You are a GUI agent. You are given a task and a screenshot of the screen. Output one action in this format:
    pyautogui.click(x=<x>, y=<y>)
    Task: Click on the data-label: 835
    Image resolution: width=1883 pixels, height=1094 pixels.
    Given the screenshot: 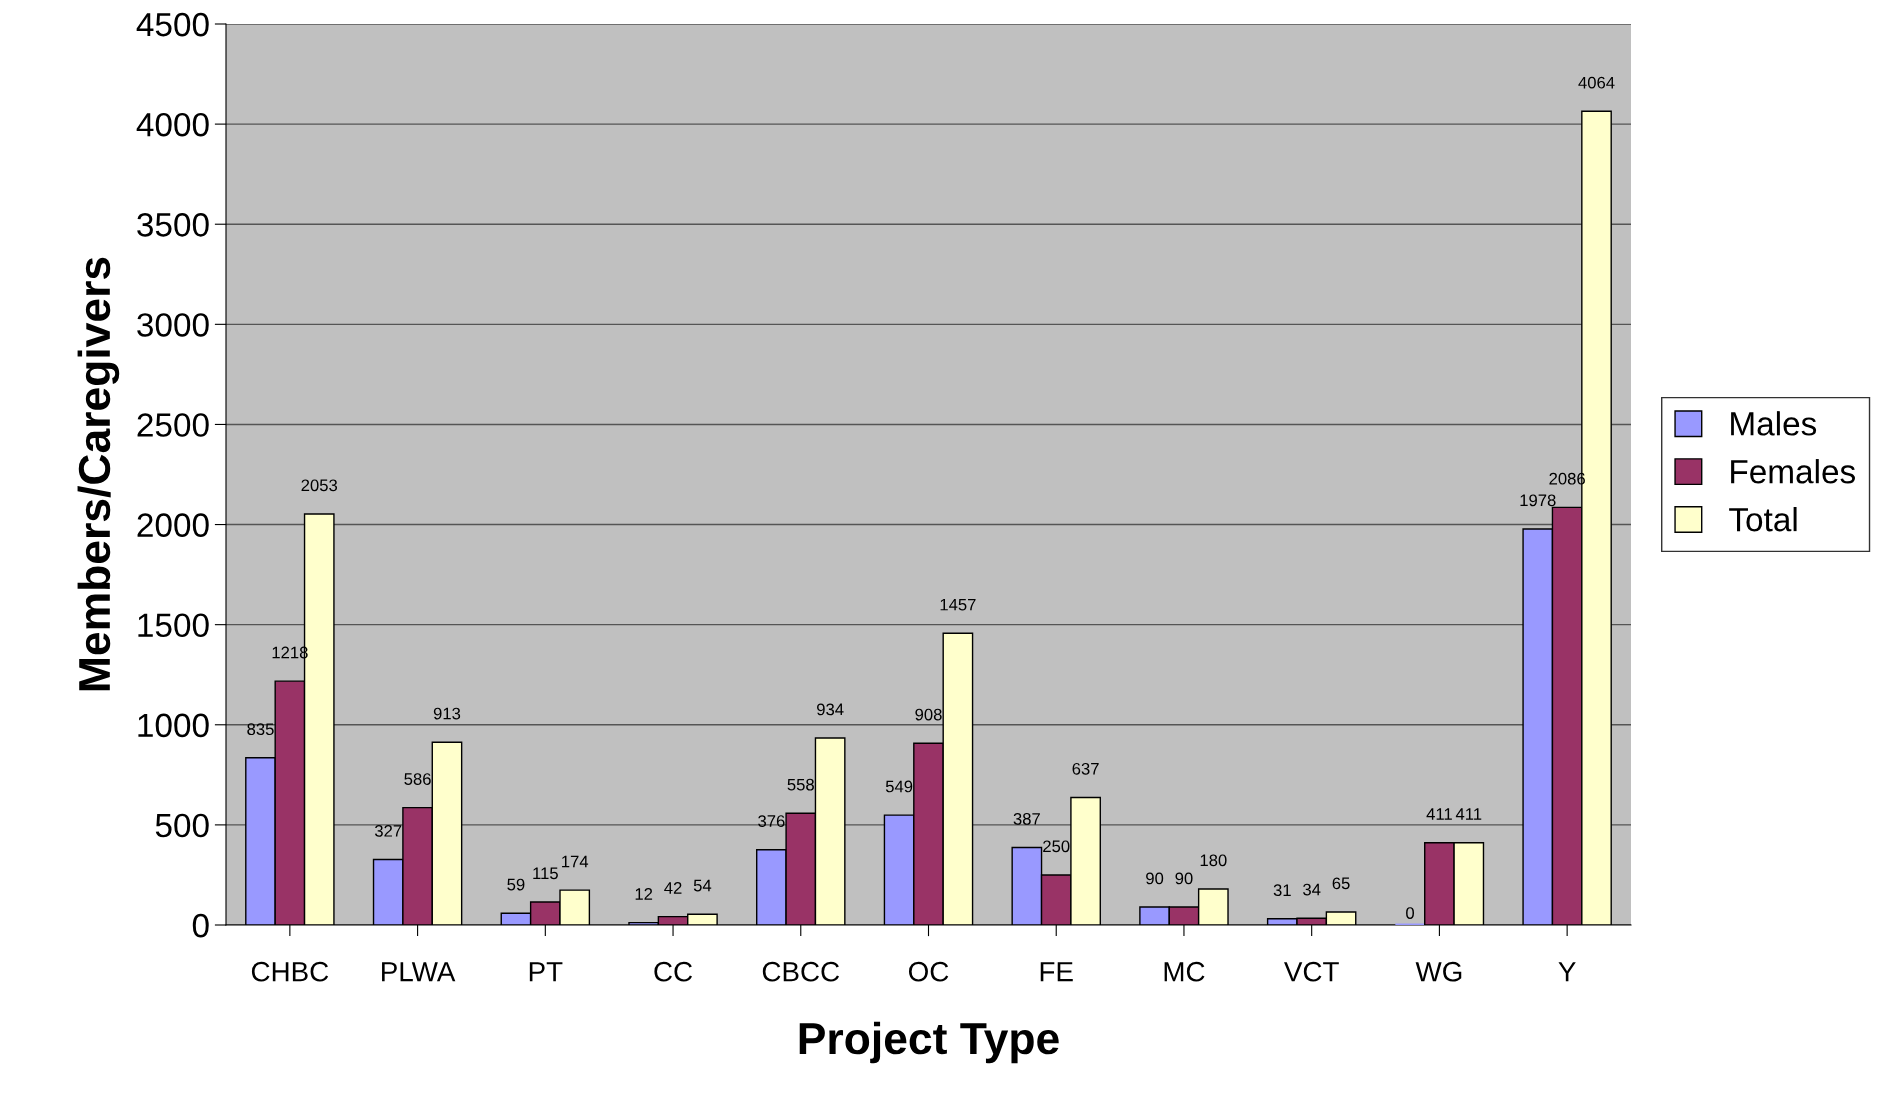 What is the action you would take?
    pyautogui.click(x=260, y=729)
    